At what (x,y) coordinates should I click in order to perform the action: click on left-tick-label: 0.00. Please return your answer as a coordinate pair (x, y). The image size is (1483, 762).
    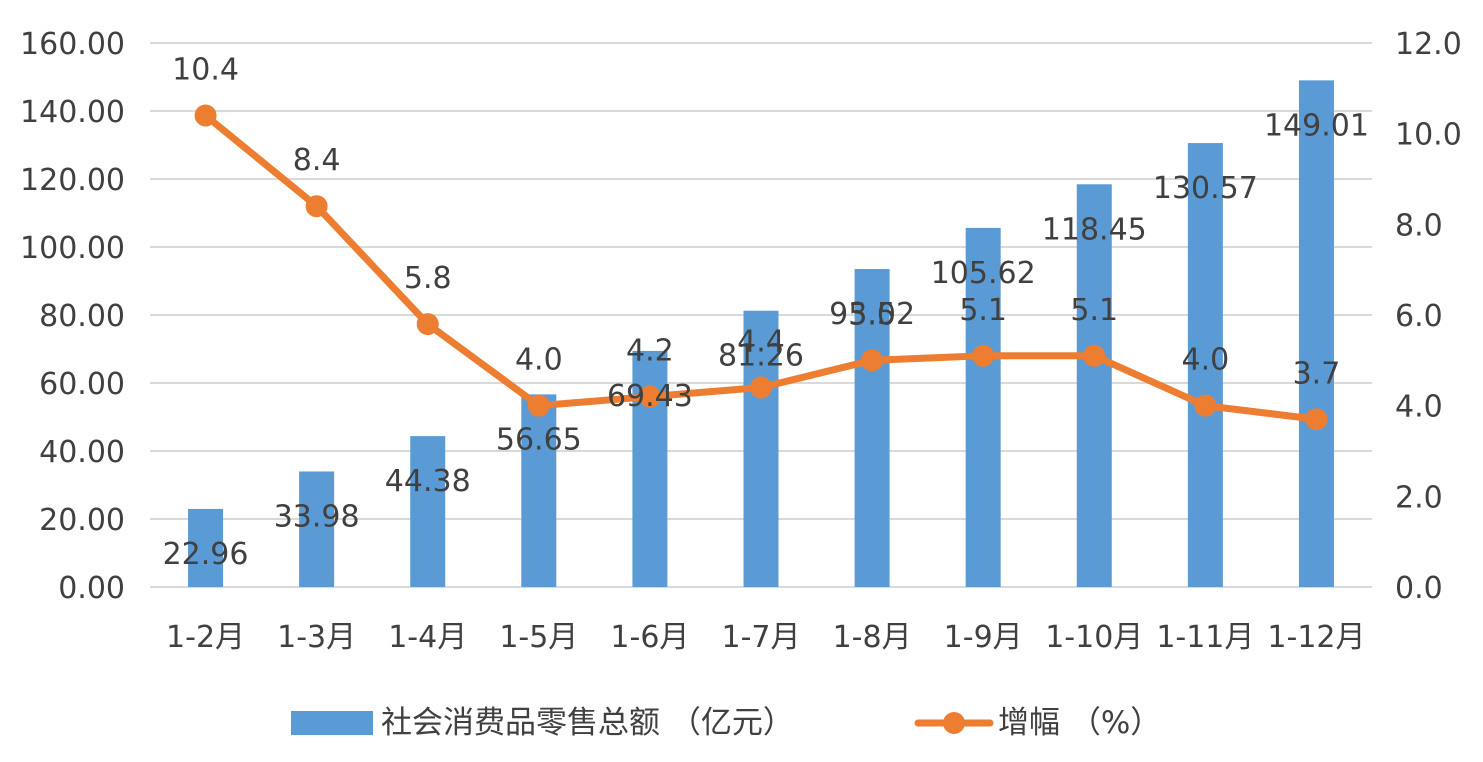
    Looking at the image, I should click on (91, 588).